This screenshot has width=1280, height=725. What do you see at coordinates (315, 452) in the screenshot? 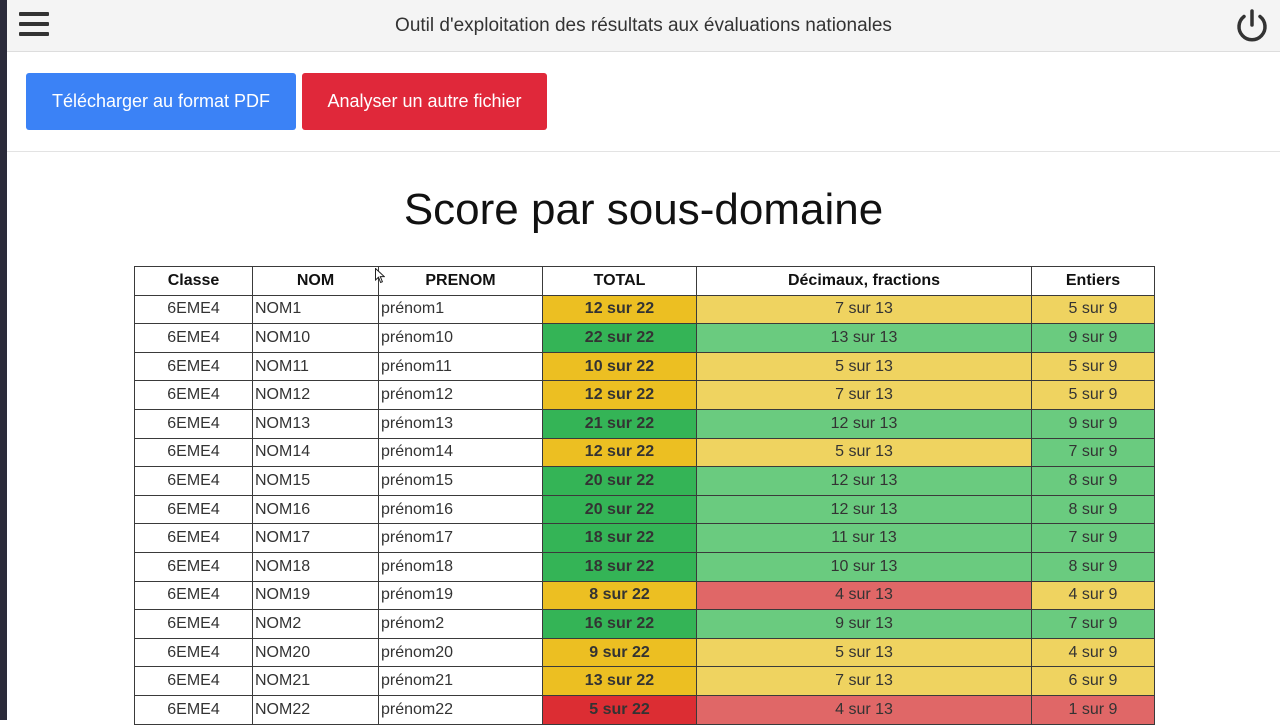
I see `cell-nom: NOM14` at bounding box center [315, 452].